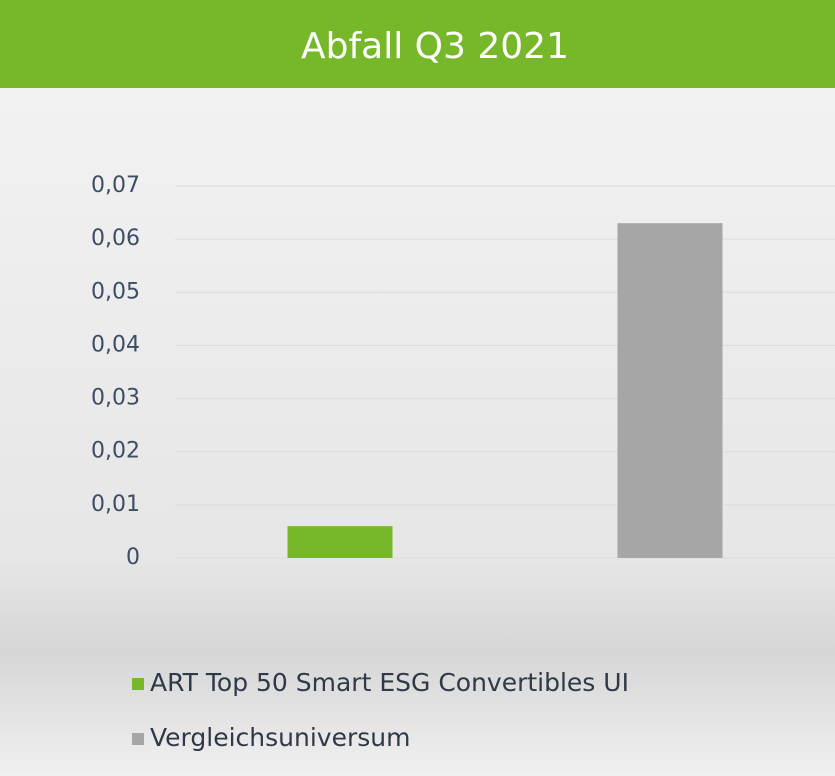 This screenshot has height=776, width=835. I want to click on legend-label: ART Top 50 Smart ESG Convertibles UI, so click(389, 682).